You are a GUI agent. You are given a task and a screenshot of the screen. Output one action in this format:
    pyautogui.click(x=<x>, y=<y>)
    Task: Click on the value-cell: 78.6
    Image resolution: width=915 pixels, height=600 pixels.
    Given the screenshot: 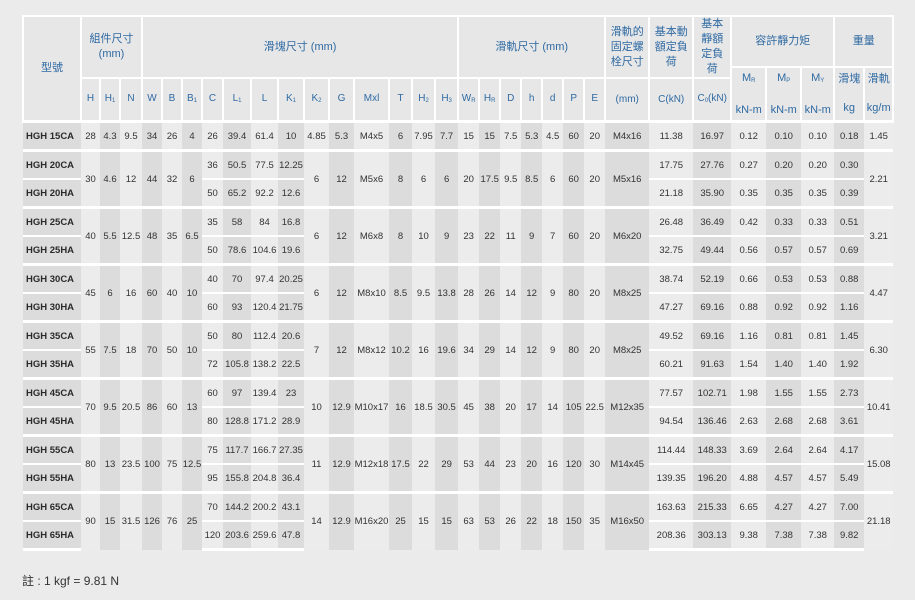 What is the action you would take?
    pyautogui.click(x=237, y=250)
    